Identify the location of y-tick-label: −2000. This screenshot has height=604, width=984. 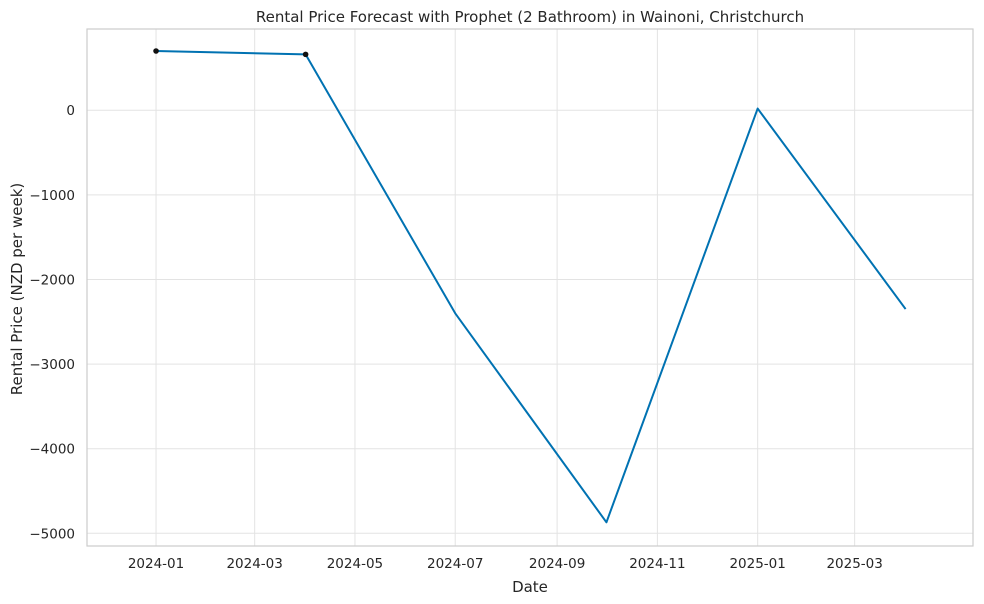
(52, 280).